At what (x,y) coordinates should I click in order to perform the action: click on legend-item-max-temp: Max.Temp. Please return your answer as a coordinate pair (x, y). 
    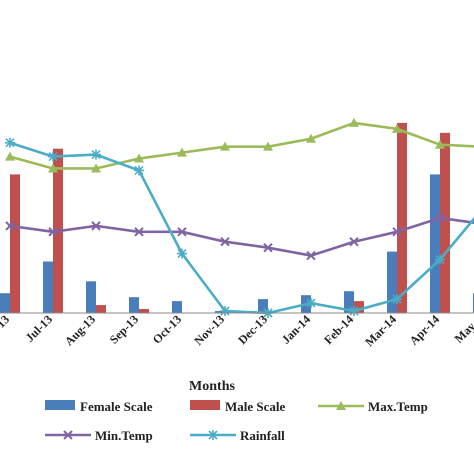
    Looking at the image, I should click on (373, 406).